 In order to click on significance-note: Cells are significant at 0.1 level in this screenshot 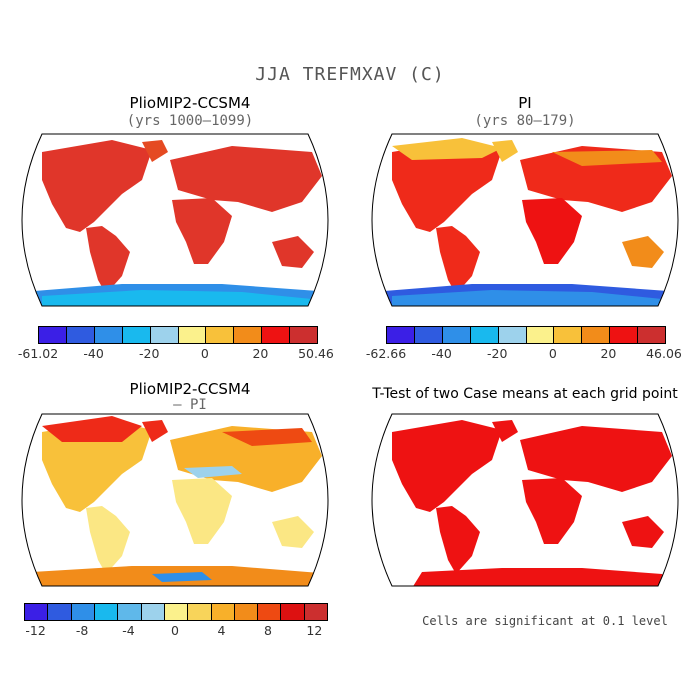, I will do `click(545, 621)`.